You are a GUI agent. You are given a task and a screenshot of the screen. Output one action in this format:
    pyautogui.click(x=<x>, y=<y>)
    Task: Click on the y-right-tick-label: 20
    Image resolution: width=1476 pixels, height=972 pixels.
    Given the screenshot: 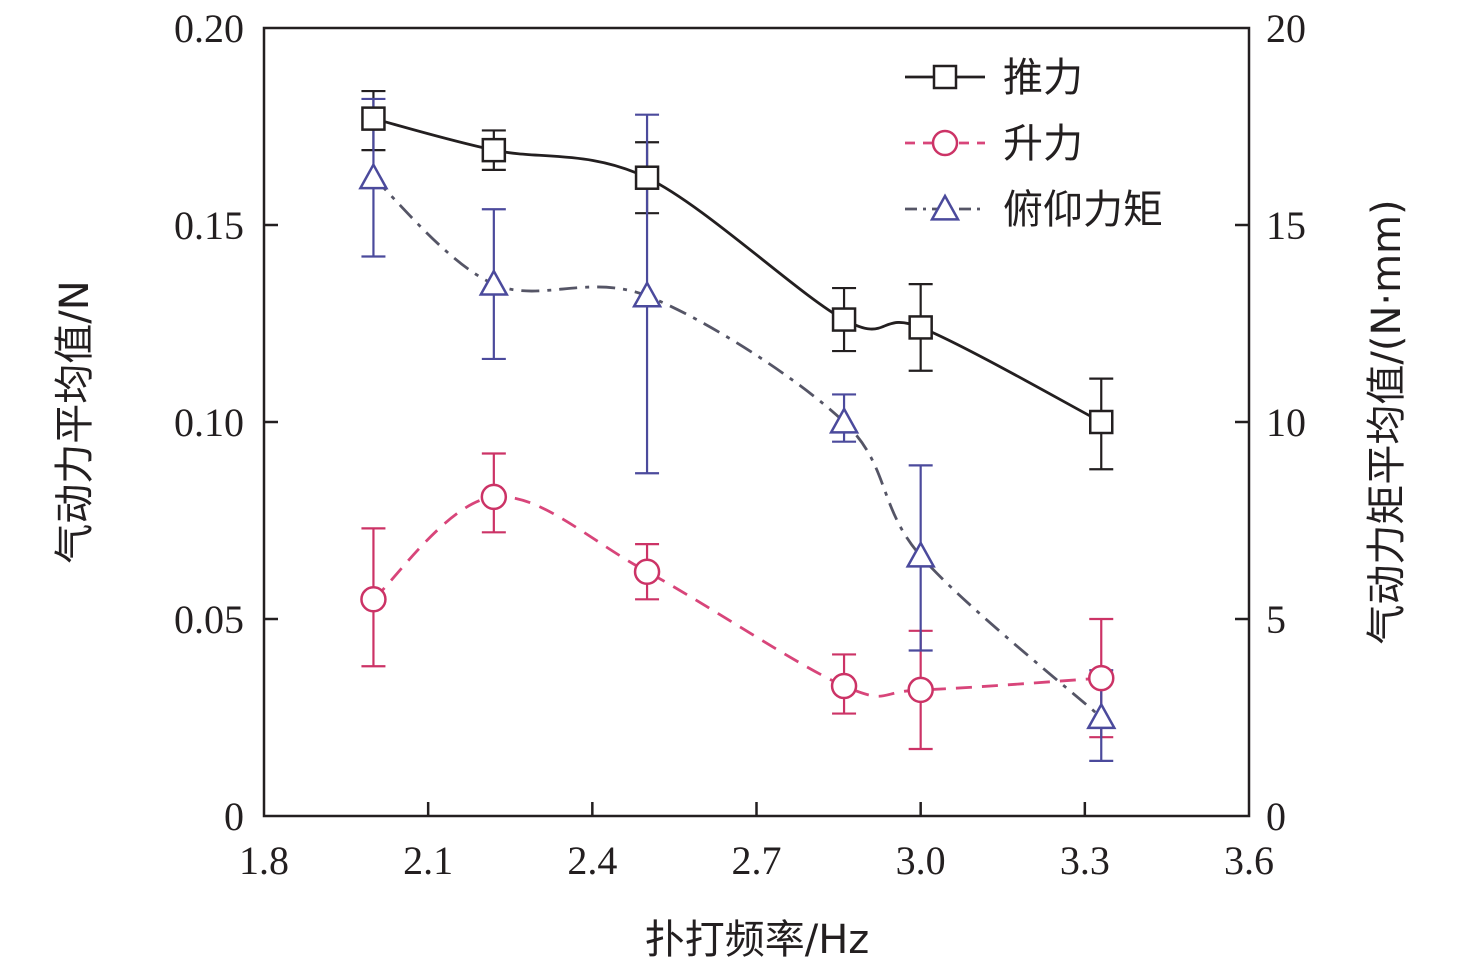 What is the action you would take?
    pyautogui.click(x=1286, y=28)
    